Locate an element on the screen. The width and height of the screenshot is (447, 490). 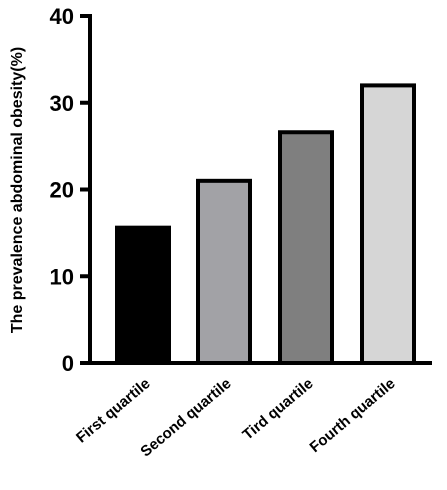
x-tick-label: First quartile is located at coordinates (113, 410).